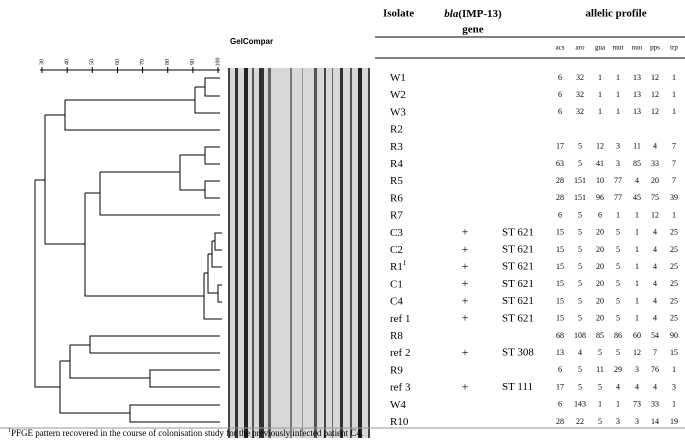 The height and width of the screenshot is (443, 685). What do you see at coordinates (655, 404) in the screenshot?
I see `allele: 33` at bounding box center [655, 404].